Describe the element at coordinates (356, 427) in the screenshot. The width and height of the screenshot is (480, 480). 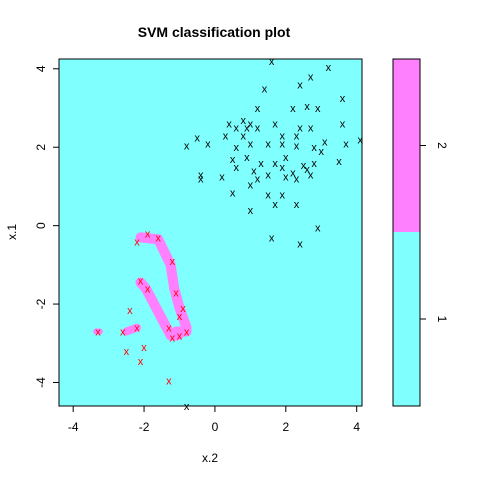
I see `x-tick-label: 4` at that location.